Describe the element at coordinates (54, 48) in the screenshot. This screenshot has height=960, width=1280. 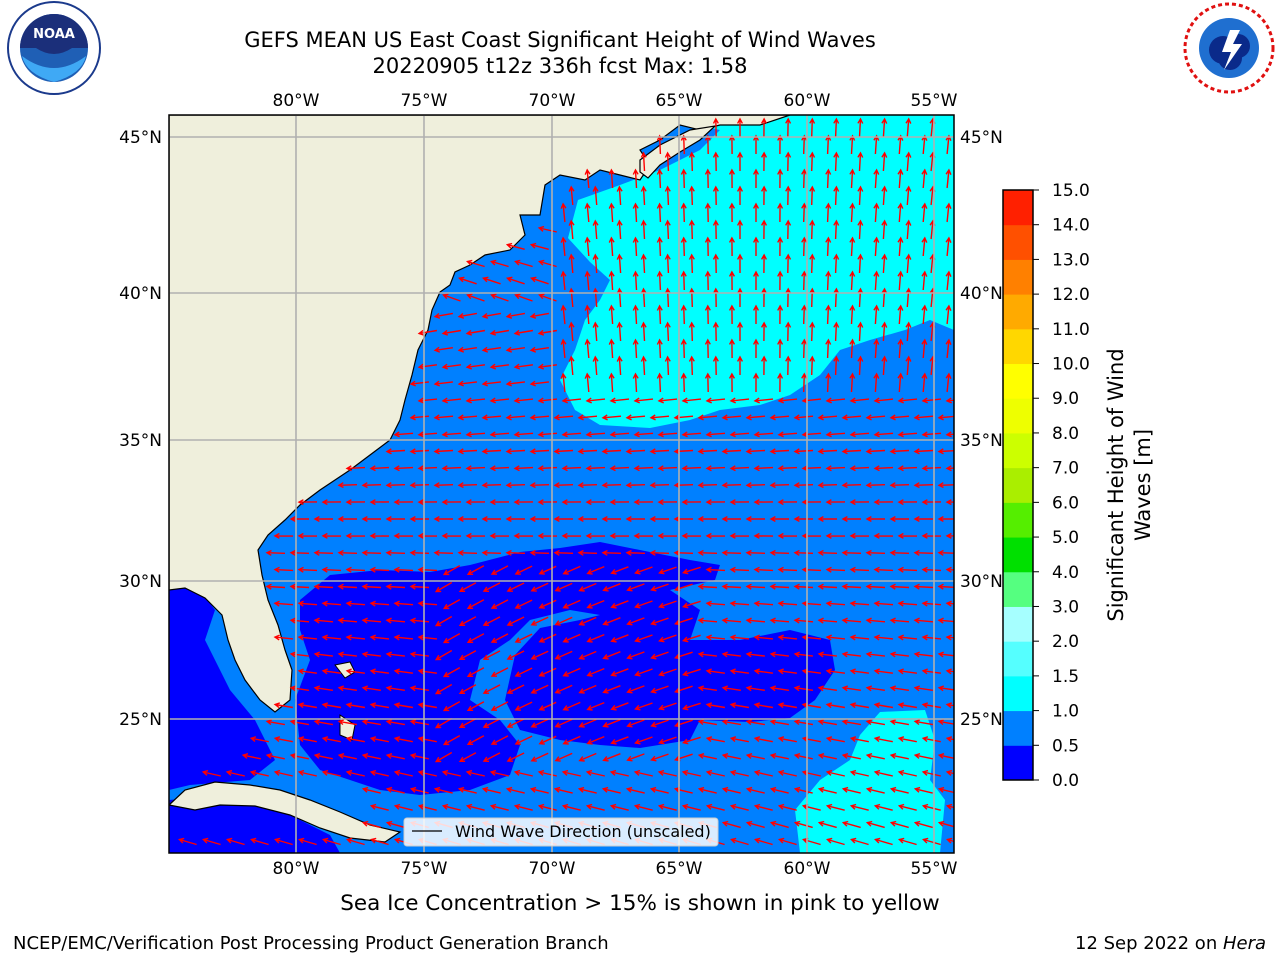
I see `noaa-logo-icon: NOAA` at that location.